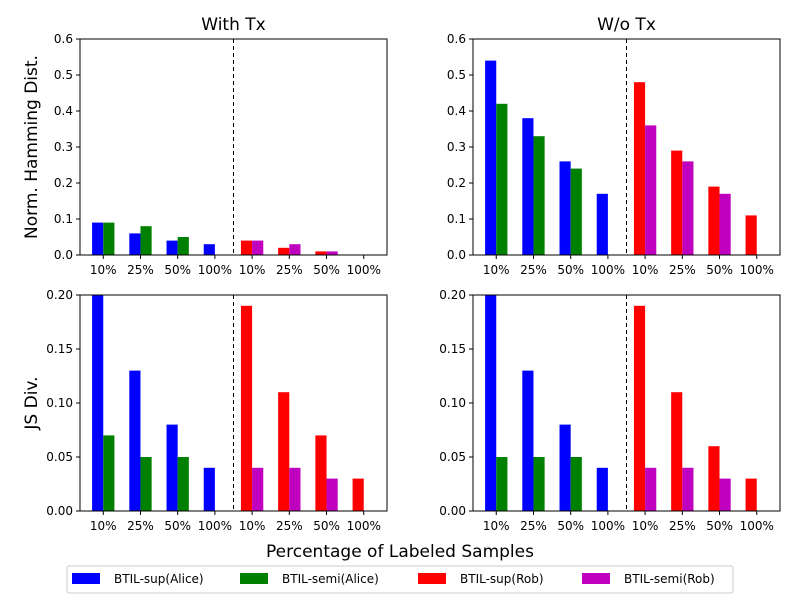 Image resolution: width=800 pixels, height=600 pixels. What do you see at coordinates (32, 147) in the screenshot?
I see `y-axis-label: Norm. Hamming Dist.` at bounding box center [32, 147].